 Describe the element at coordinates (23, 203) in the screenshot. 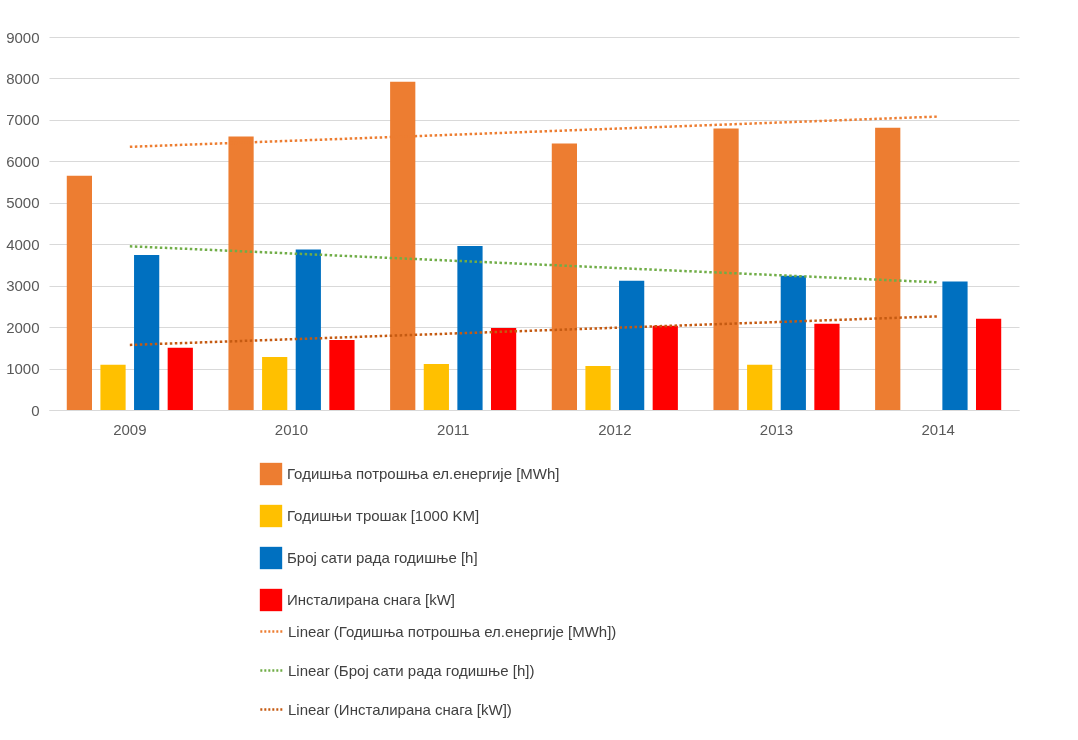

I see `y-tick-label: 5000` at that location.